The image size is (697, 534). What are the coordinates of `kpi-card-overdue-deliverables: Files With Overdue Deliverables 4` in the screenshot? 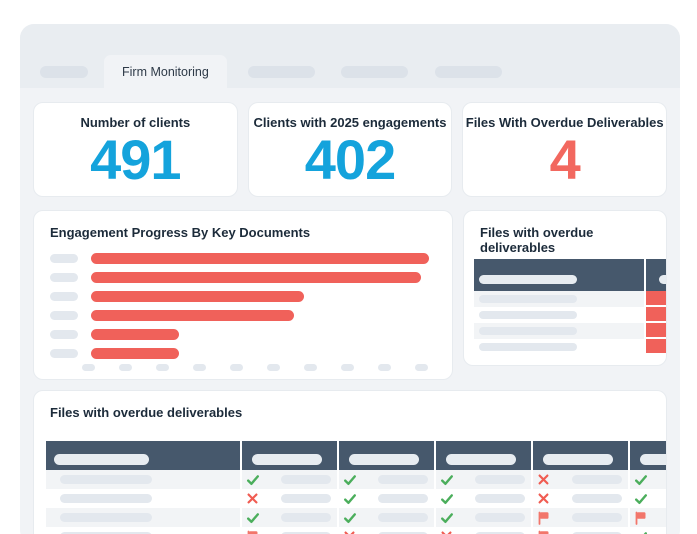 It's located at (565, 149).